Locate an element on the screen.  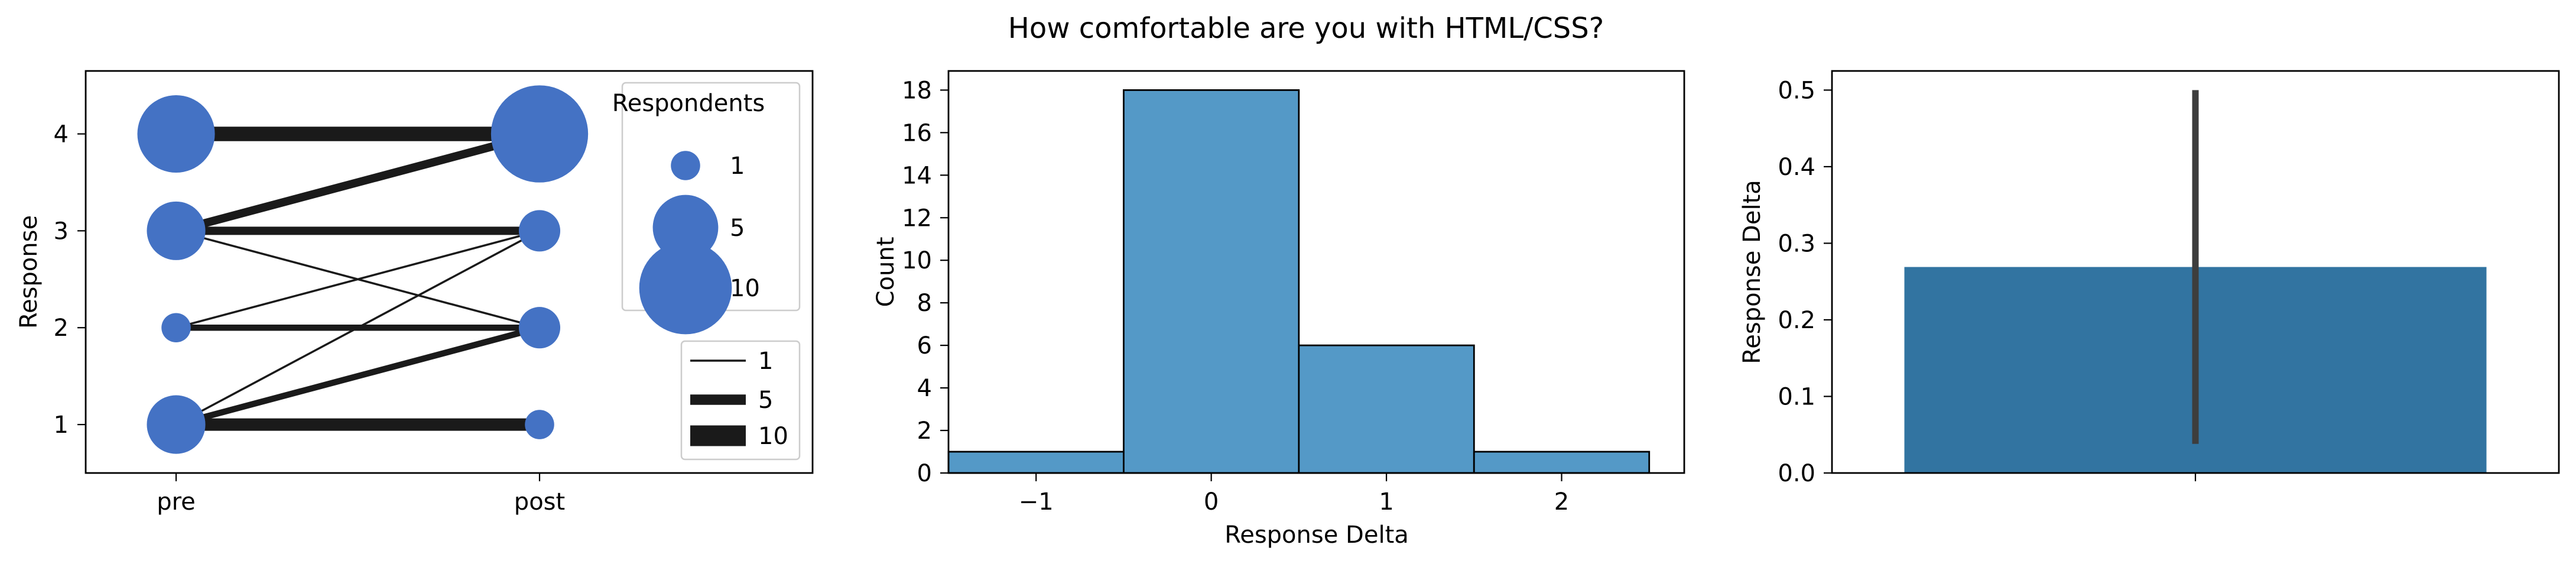
delta-bar-y-tick-label-2: 0.2 is located at coordinates (1796, 321).